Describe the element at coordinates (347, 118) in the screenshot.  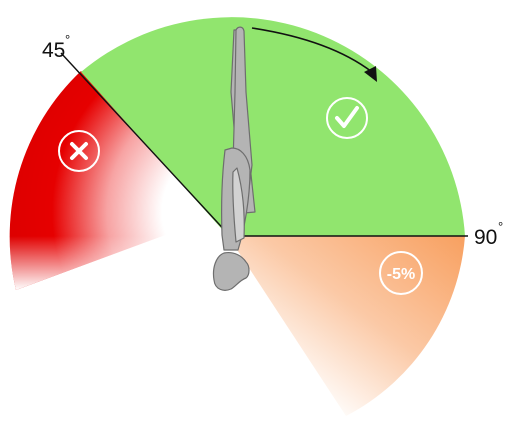
I see `checkmark-icon` at that location.